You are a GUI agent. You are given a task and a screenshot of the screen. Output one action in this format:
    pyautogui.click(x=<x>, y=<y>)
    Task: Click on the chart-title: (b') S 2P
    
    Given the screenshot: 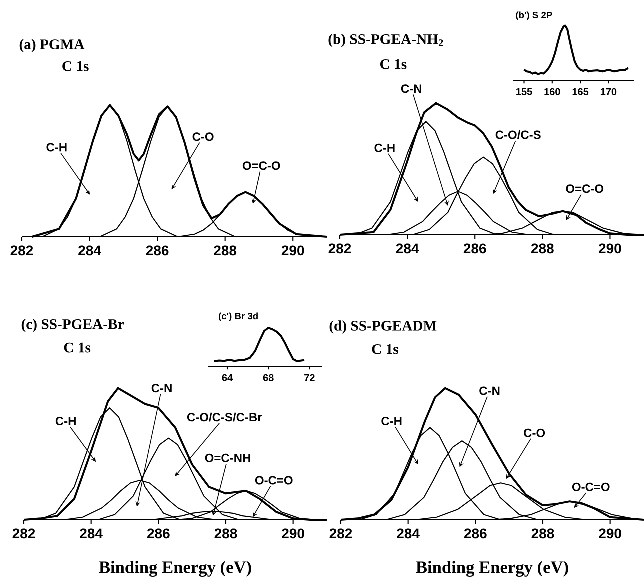 What is the action you would take?
    pyautogui.click(x=534, y=16)
    